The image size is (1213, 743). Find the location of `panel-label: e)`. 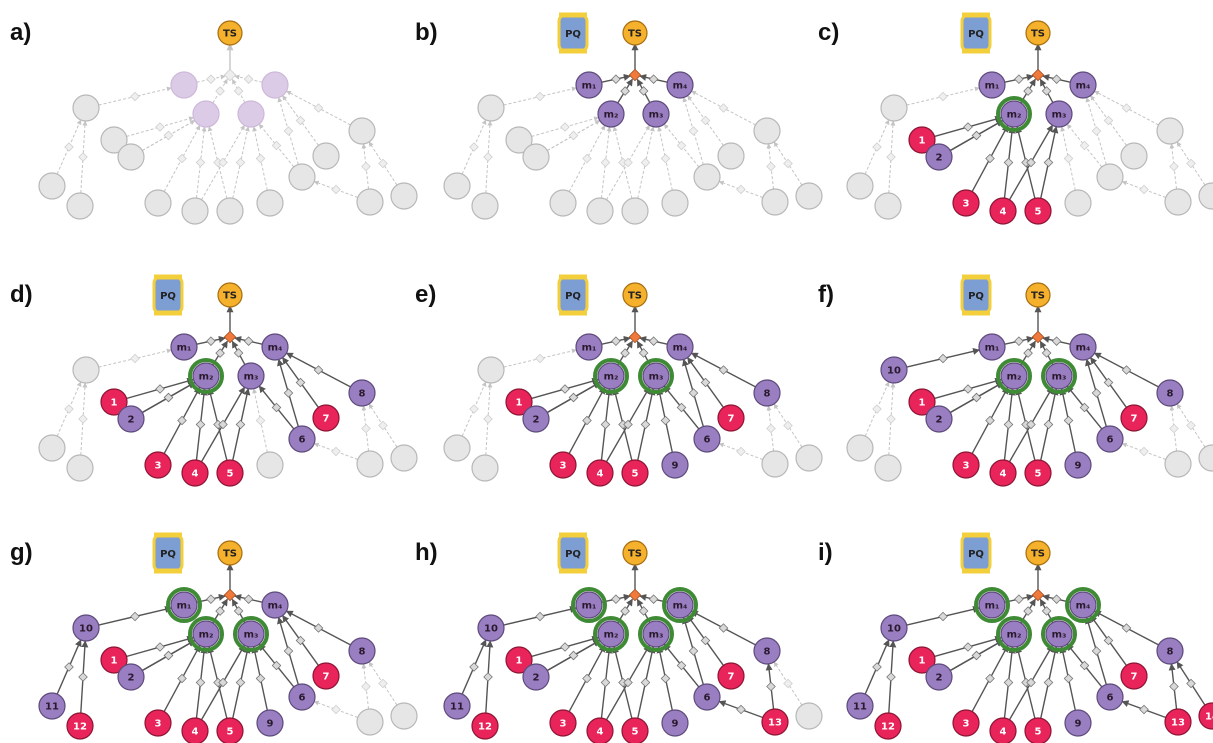

panel-label: e) is located at coordinates (425, 294).